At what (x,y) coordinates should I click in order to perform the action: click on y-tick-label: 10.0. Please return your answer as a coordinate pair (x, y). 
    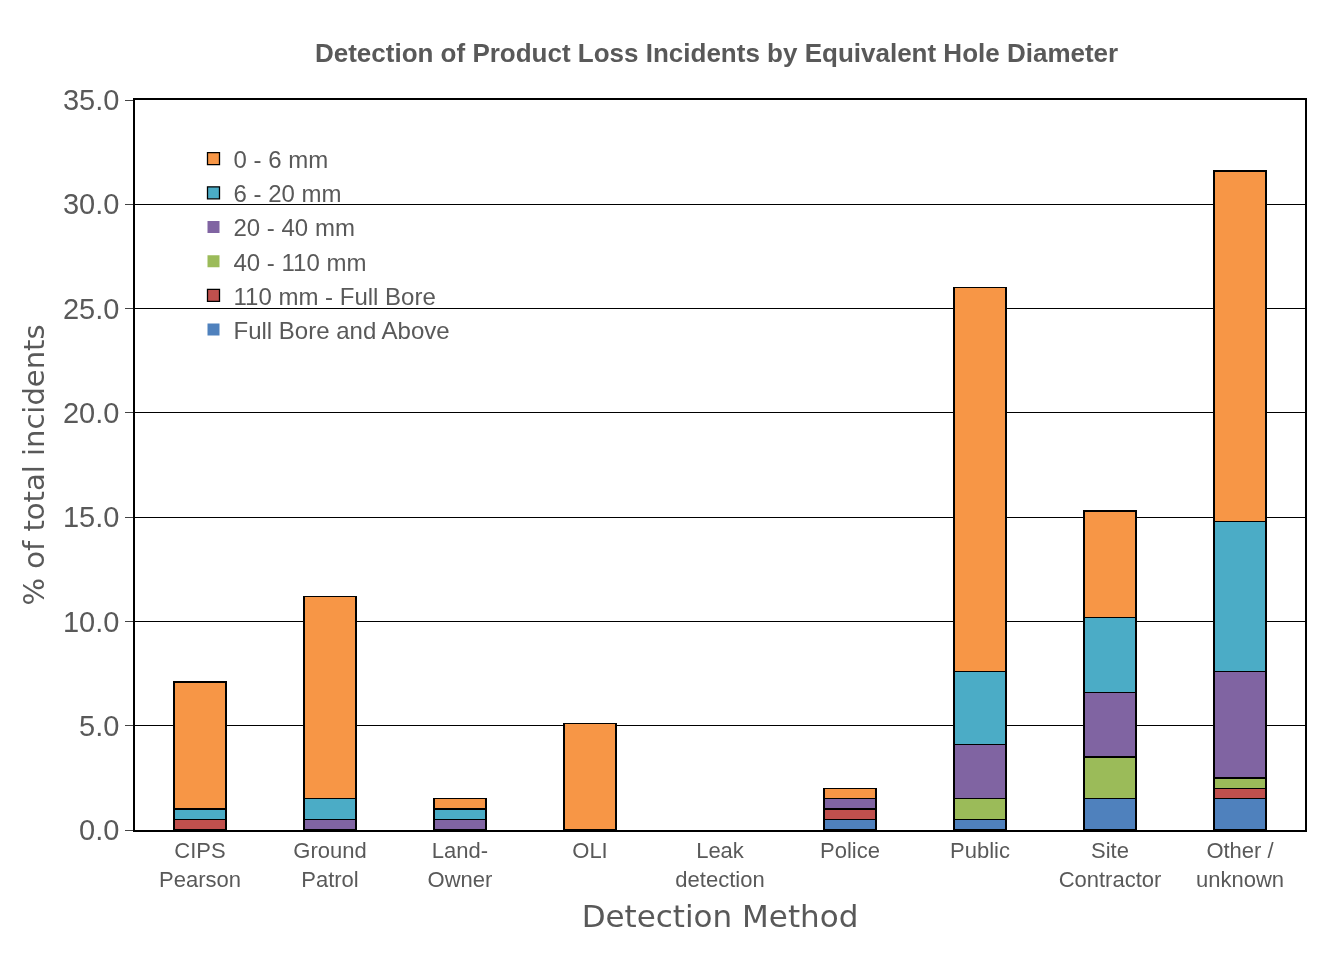
    Looking at the image, I should click on (91, 621).